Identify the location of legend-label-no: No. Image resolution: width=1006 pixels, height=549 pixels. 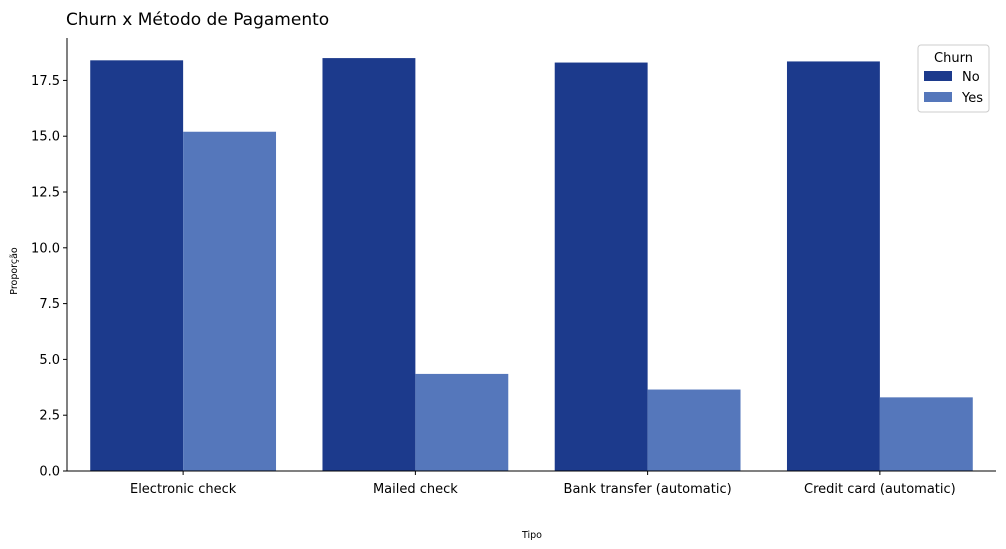
(971, 77).